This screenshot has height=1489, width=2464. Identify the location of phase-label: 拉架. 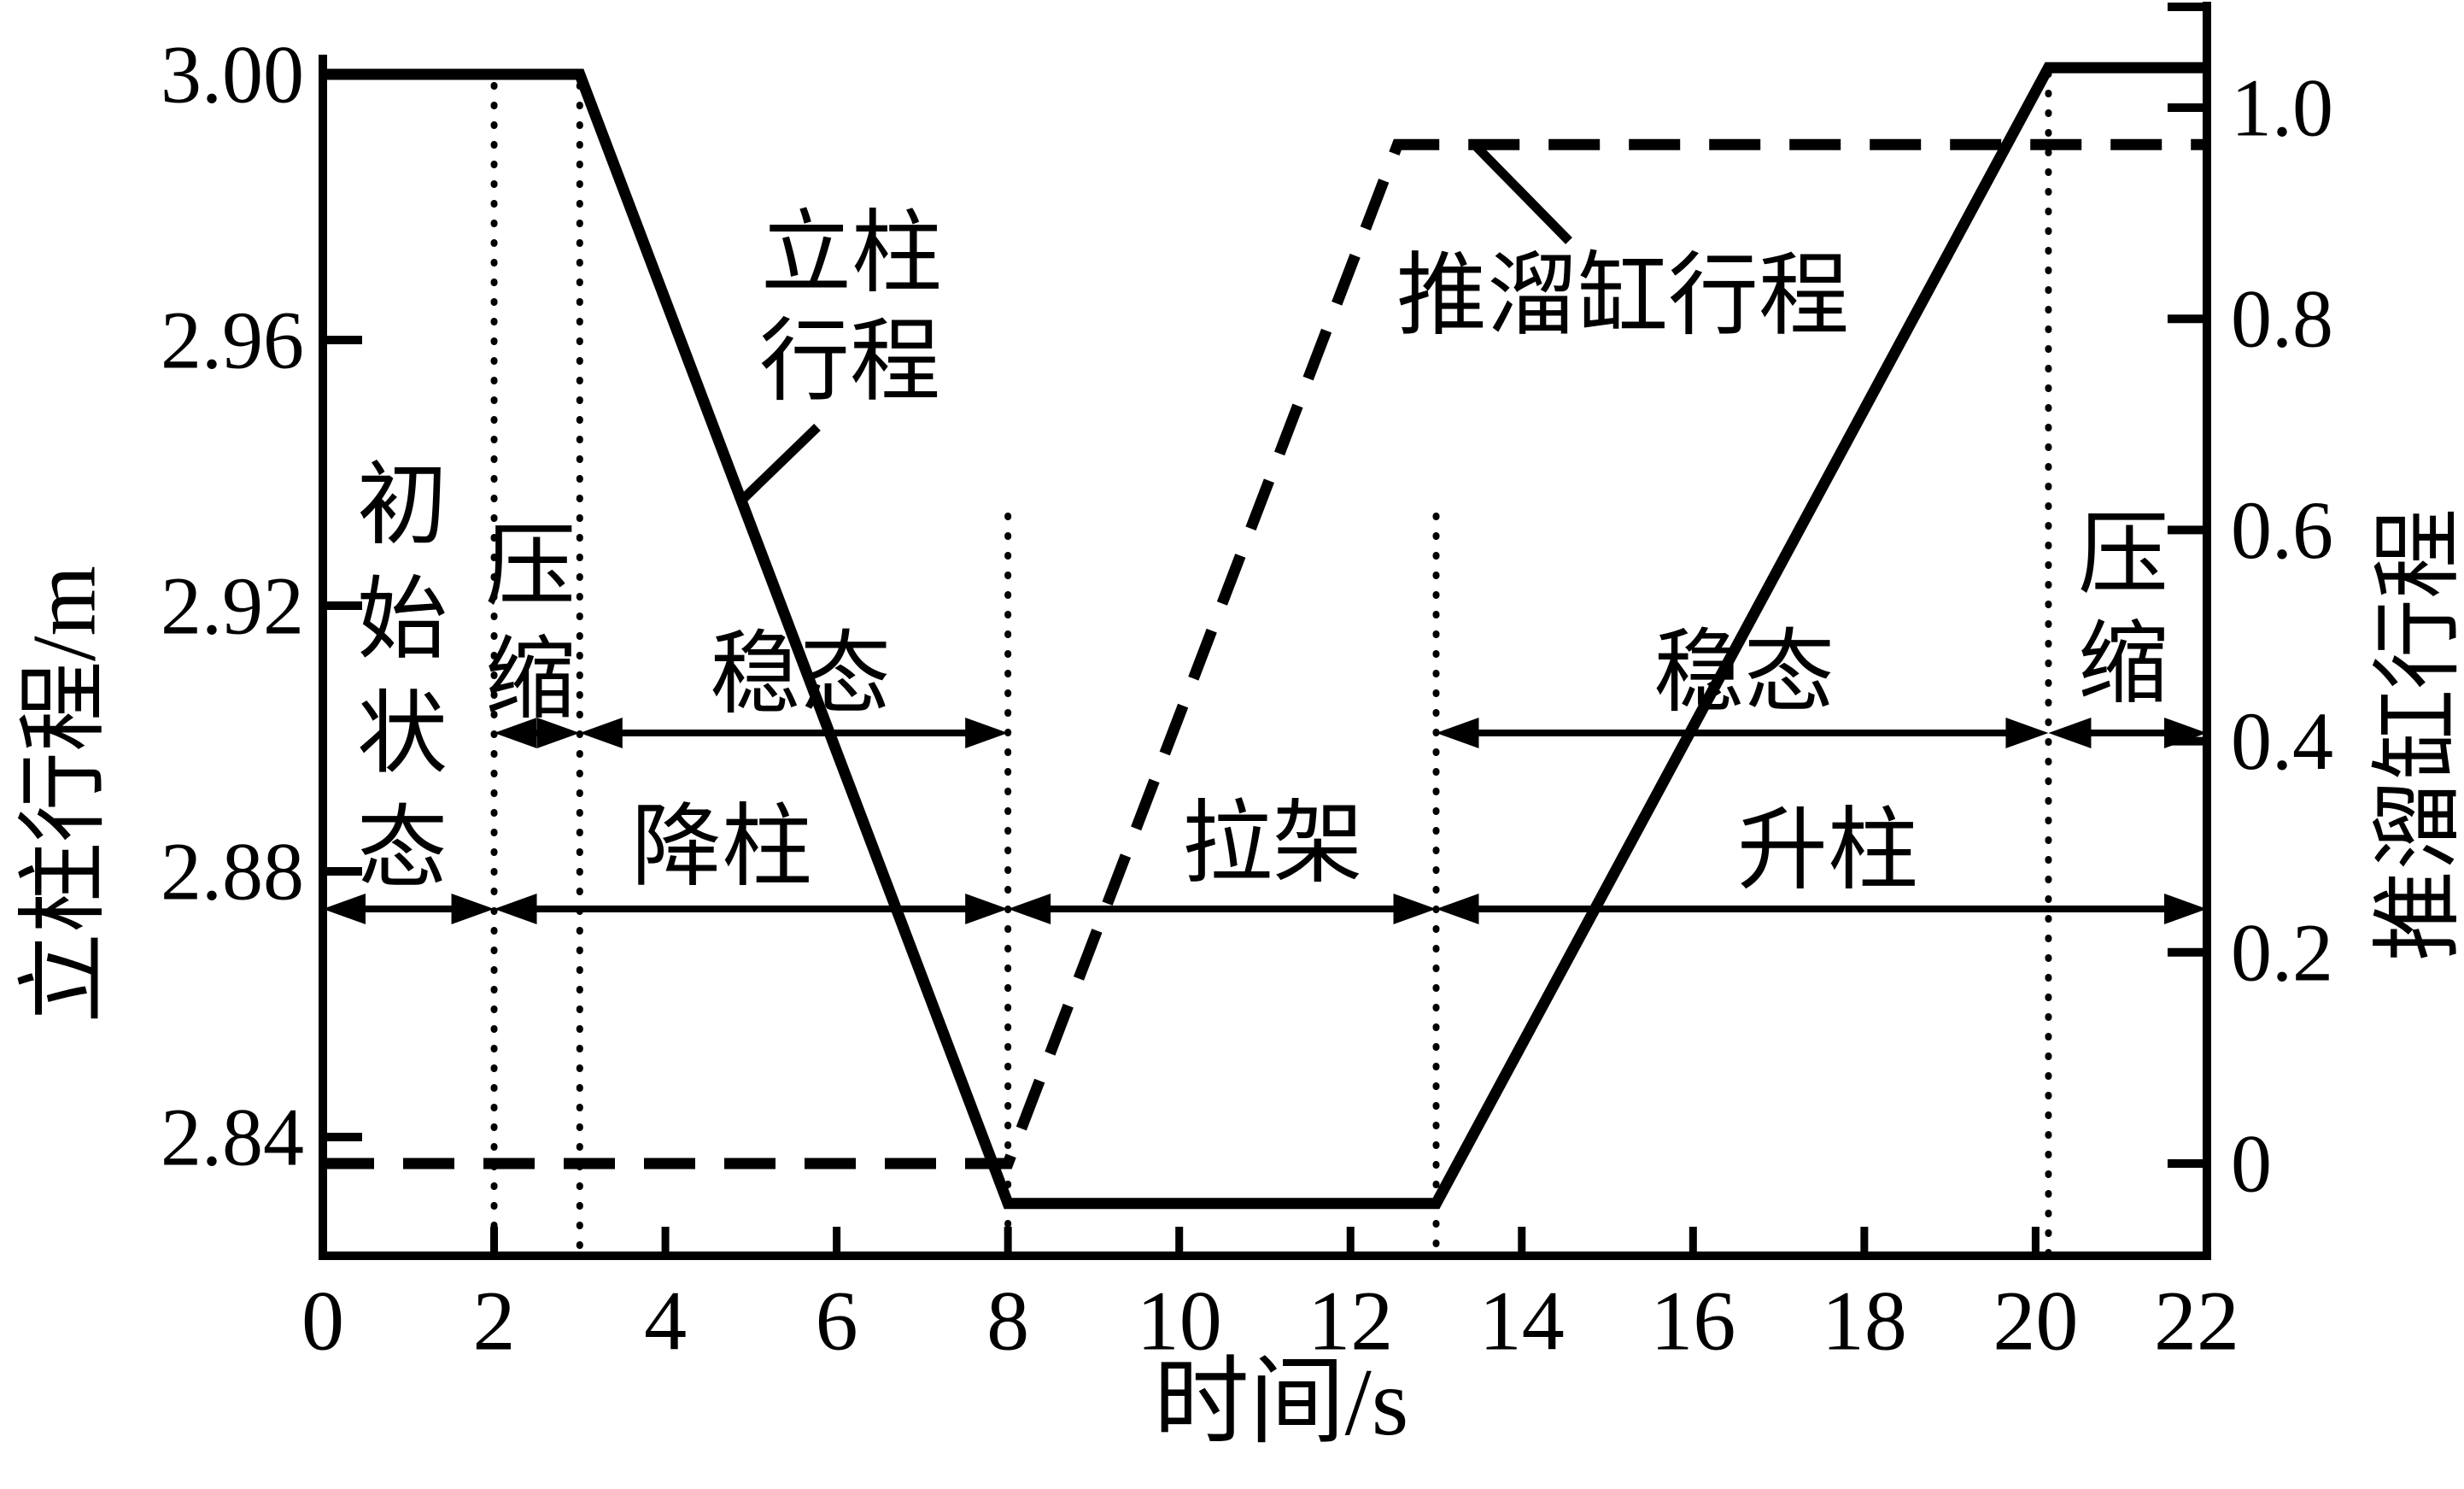
(1272, 844).